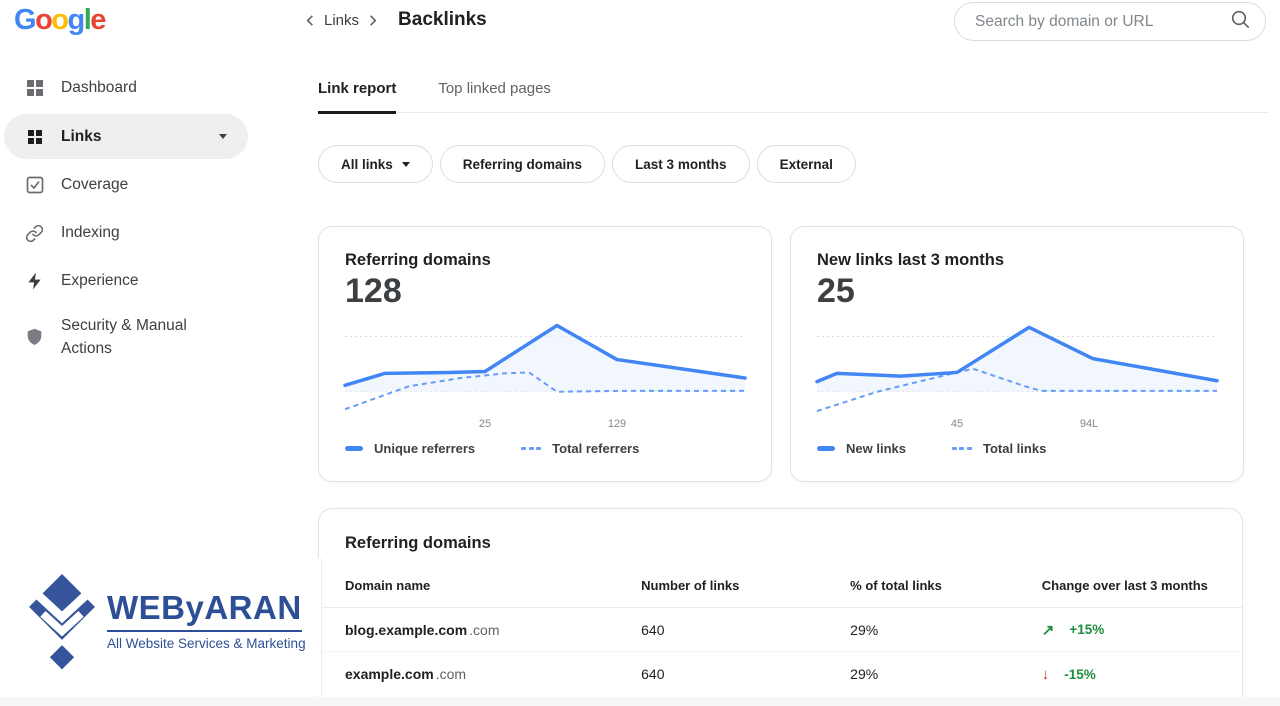  What do you see at coordinates (780, 630) in the screenshot?
I see `table-row: blog.example.com .com 640 29% ↗ +15%` at bounding box center [780, 630].